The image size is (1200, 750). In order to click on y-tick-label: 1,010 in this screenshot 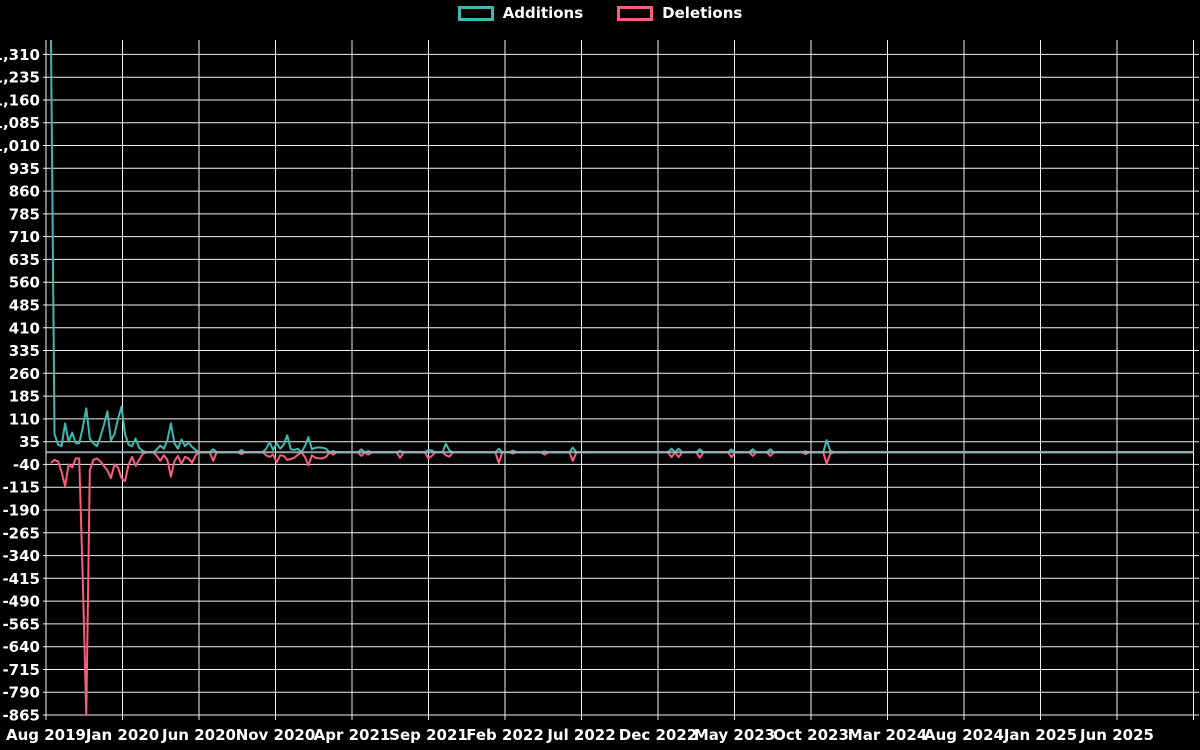, I will do `click(20, 146)`.